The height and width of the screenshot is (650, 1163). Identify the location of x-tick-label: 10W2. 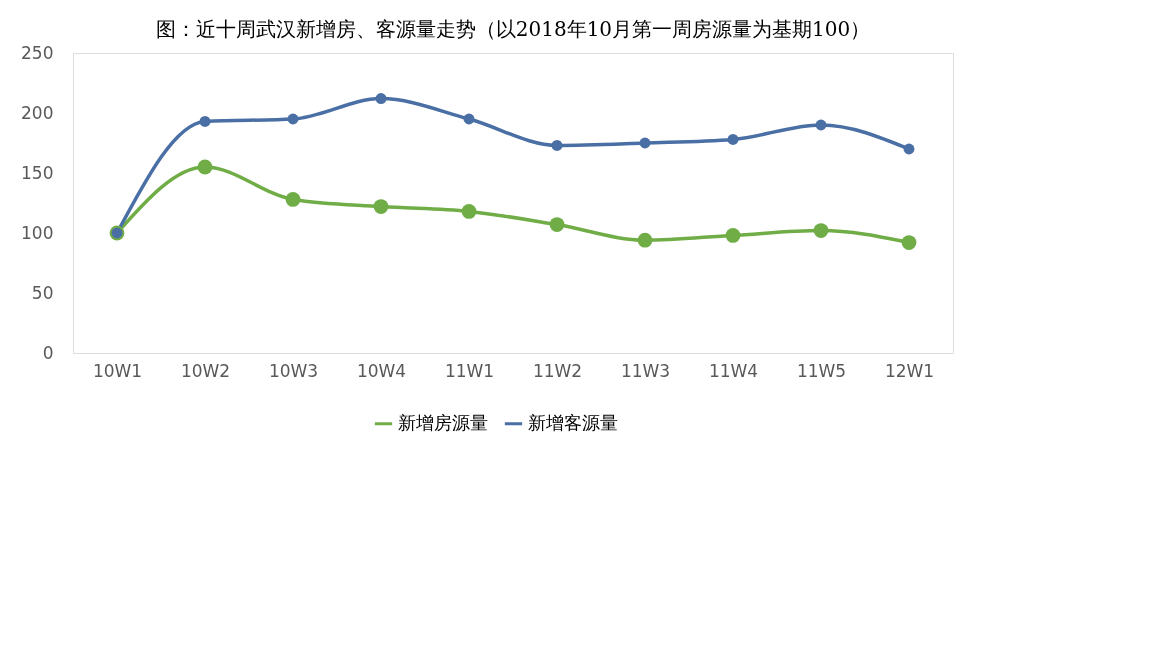
(205, 370).